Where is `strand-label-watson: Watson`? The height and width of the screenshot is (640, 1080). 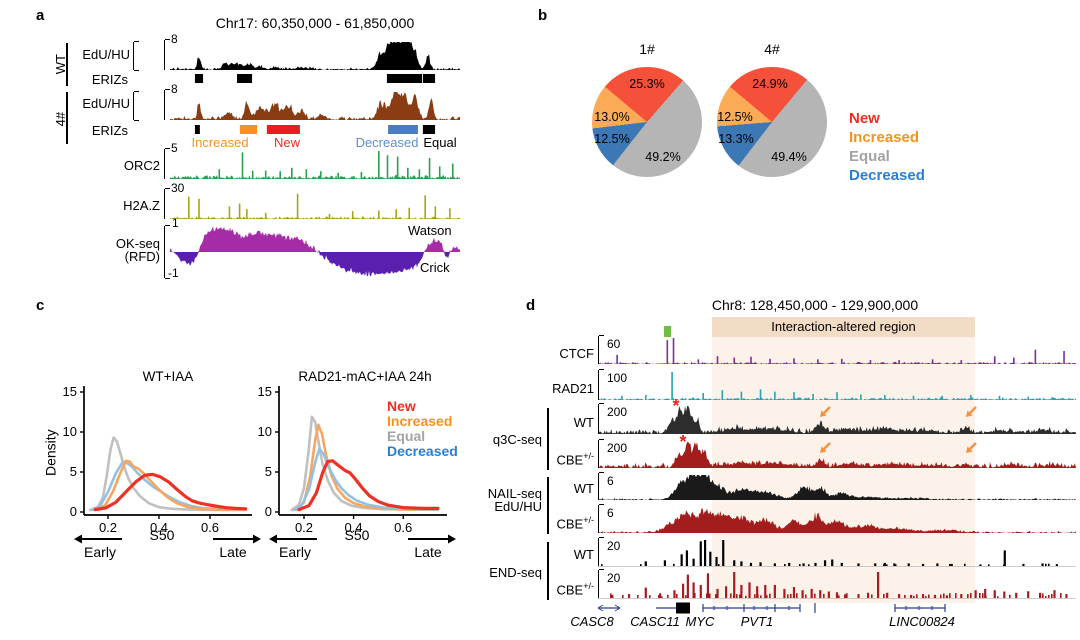 strand-label-watson: Watson is located at coordinates (430, 230).